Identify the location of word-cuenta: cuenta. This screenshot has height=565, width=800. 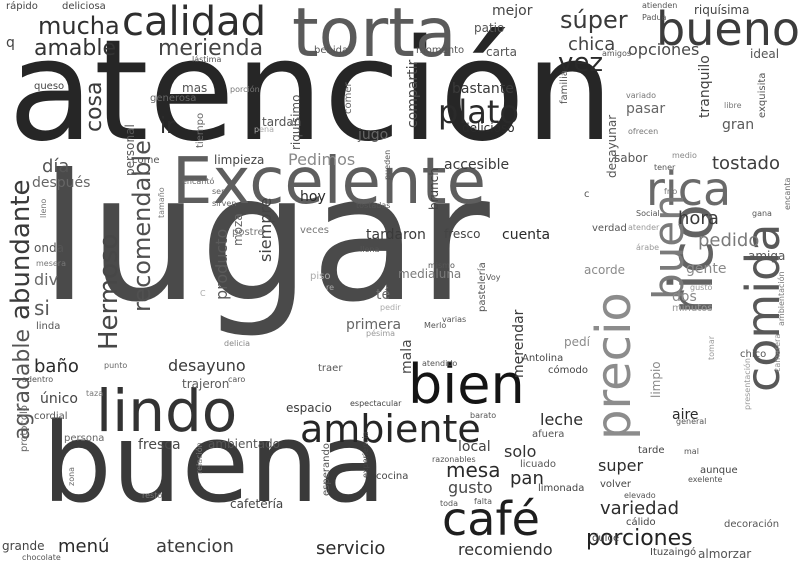
(526, 235).